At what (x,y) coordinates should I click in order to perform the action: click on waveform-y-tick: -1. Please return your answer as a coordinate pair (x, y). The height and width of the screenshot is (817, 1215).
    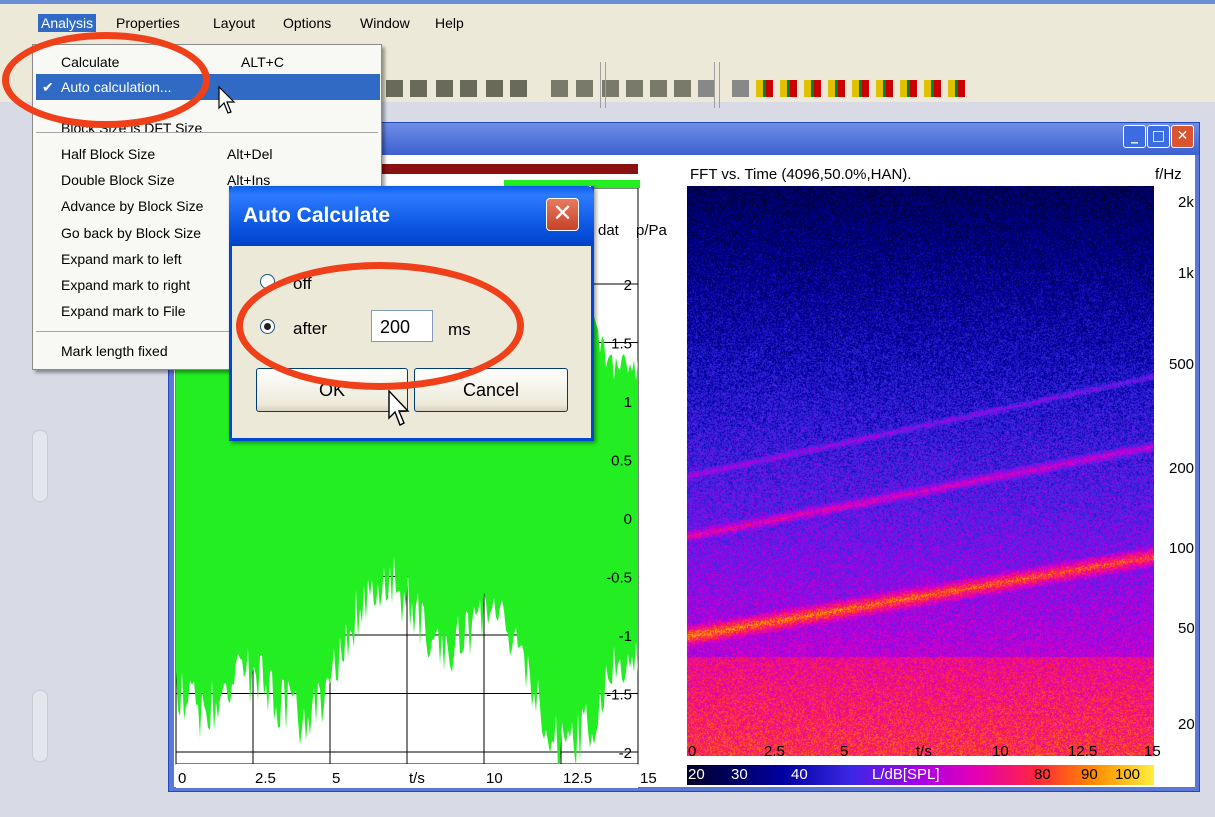
    Looking at the image, I should click on (625, 636).